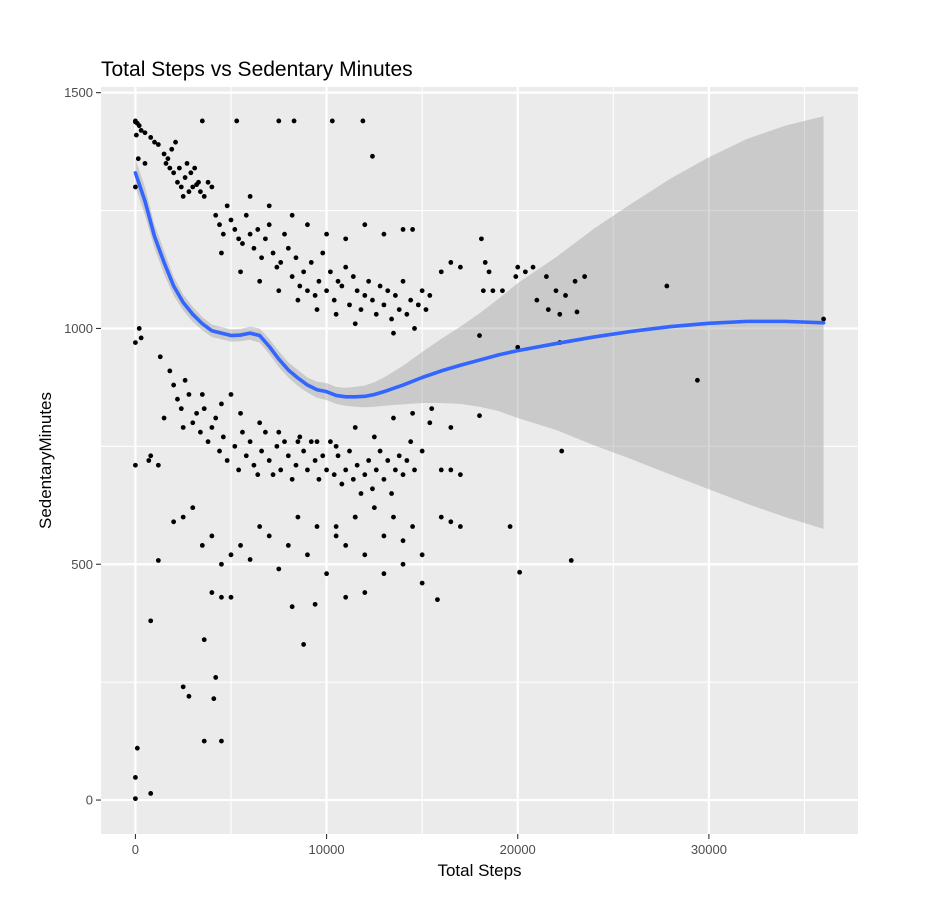 This screenshot has height=912, width=952. What do you see at coordinates (45, 460) in the screenshot?
I see `y-axis-title: SedentaryMinutes` at bounding box center [45, 460].